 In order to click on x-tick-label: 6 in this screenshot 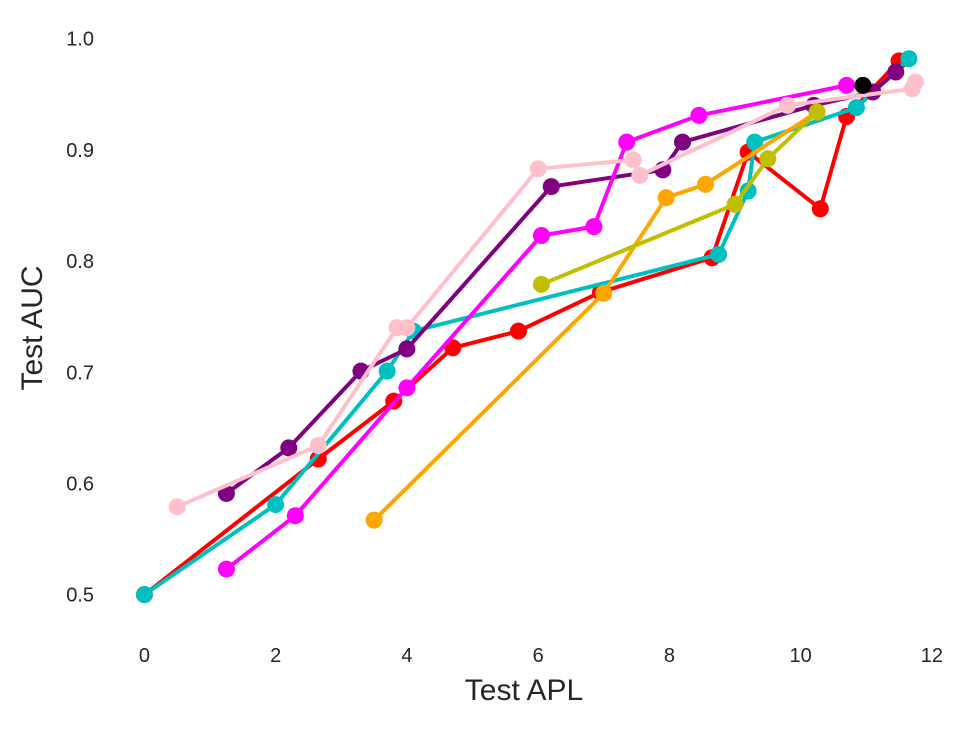, I will do `click(538, 656)`.